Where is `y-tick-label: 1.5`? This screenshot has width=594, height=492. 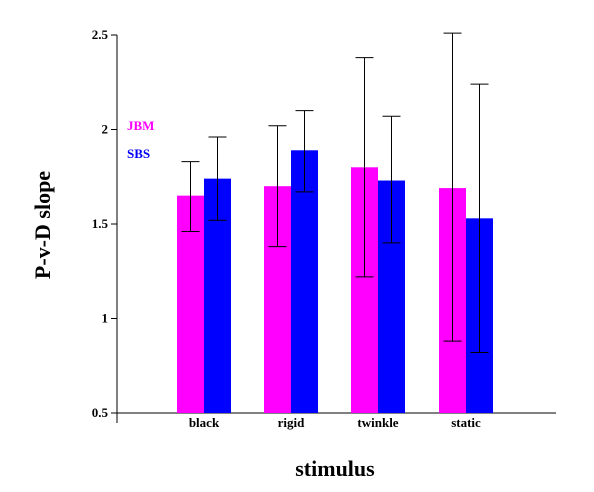 y-tick-label: 1.5 is located at coordinates (100, 223).